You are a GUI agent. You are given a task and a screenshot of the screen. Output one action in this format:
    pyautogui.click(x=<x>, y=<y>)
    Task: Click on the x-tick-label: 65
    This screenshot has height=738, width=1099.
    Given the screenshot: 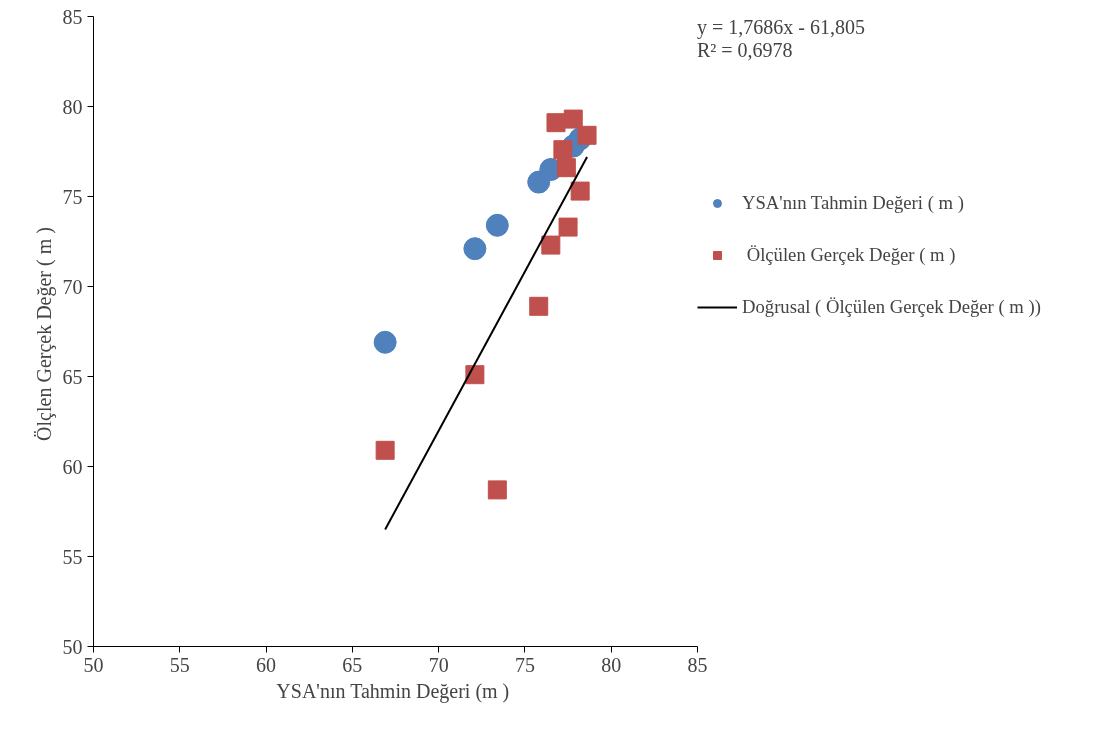 What is the action you would take?
    pyautogui.click(x=352, y=664)
    